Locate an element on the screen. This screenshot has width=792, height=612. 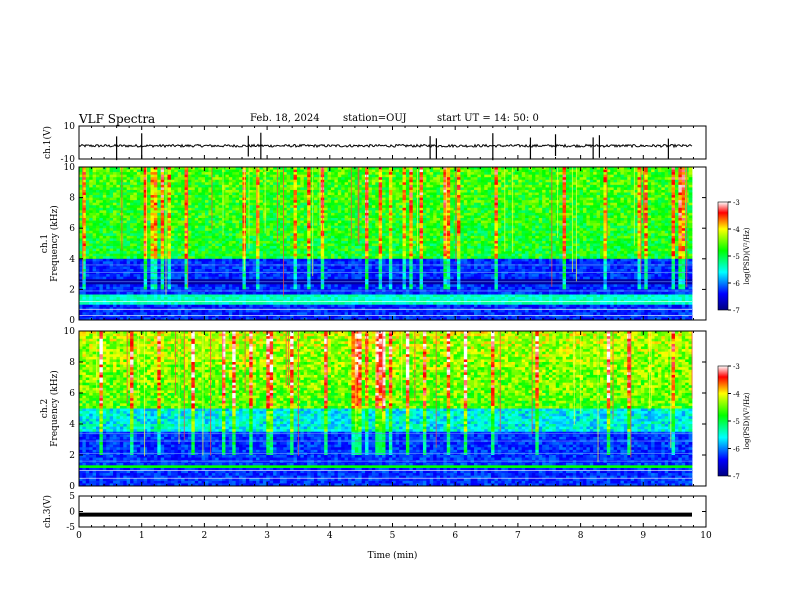
ch1-spectrogram-ylabel: Frequency (kHz) is located at coordinates (54, 243).